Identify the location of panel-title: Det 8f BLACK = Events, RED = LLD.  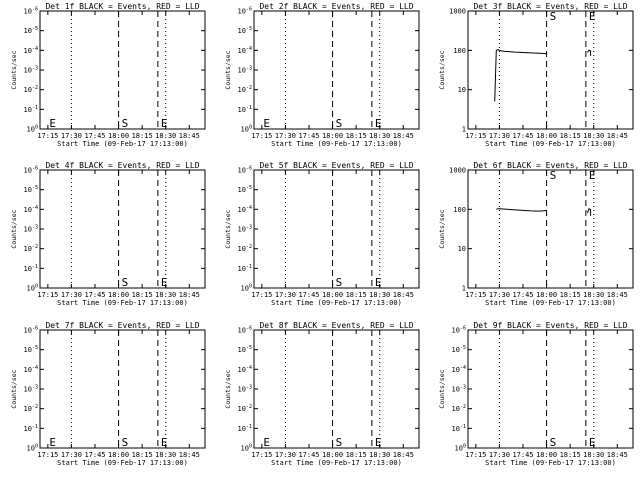
(336, 325).